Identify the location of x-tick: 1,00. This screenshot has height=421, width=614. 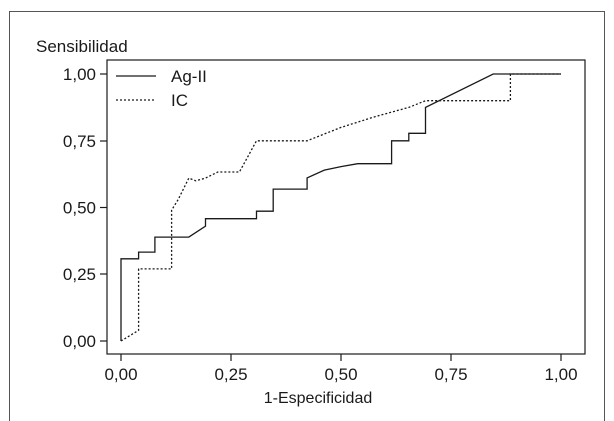
(561, 369).